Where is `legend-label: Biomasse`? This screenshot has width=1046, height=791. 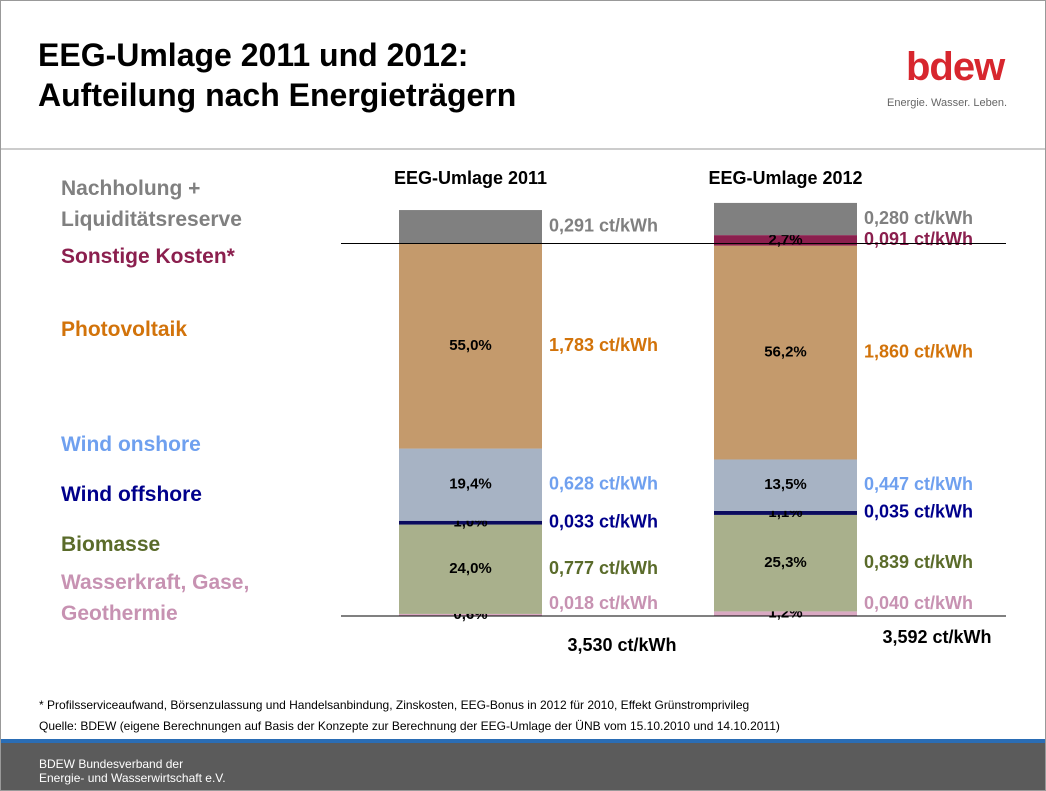 legend-label: Biomasse is located at coordinates (111, 544).